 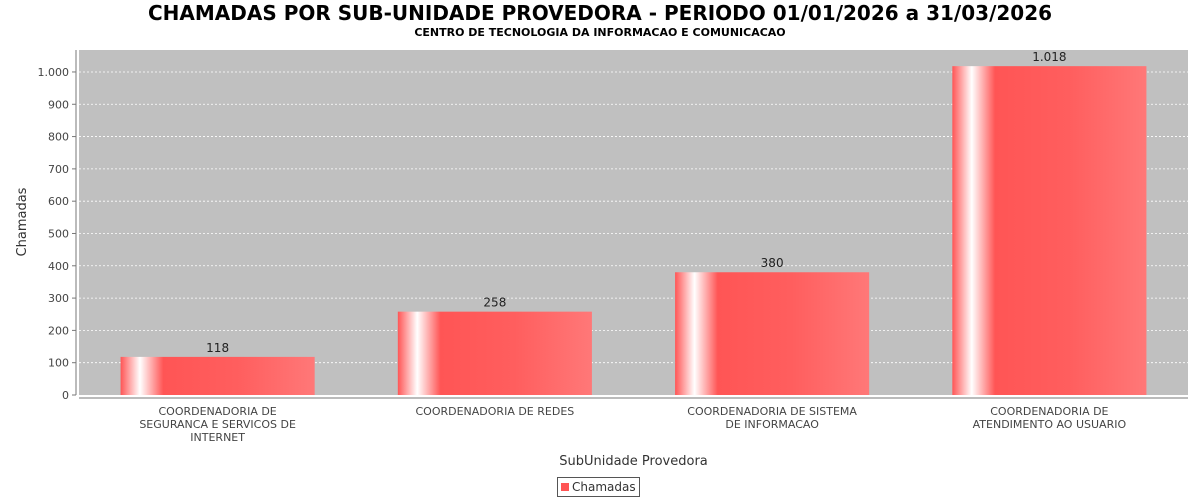 What do you see at coordinates (58, 298) in the screenshot?
I see `y-tick-label: 300` at bounding box center [58, 298].